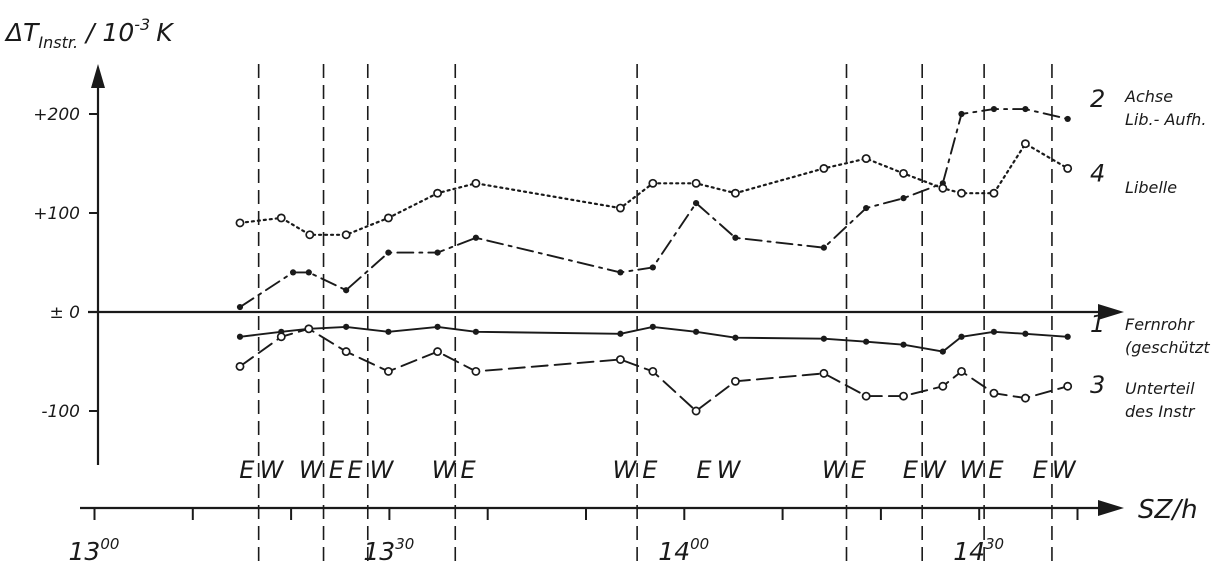  What do you see at coordinates (65, 313) in the screenshot?
I see `y-tick-label: ± 0` at bounding box center [65, 313].